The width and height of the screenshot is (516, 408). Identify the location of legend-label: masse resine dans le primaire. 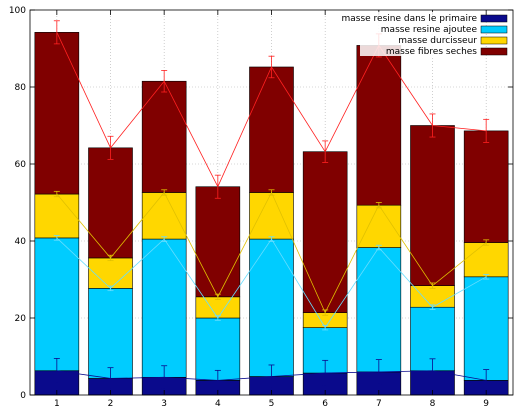
(409, 19).